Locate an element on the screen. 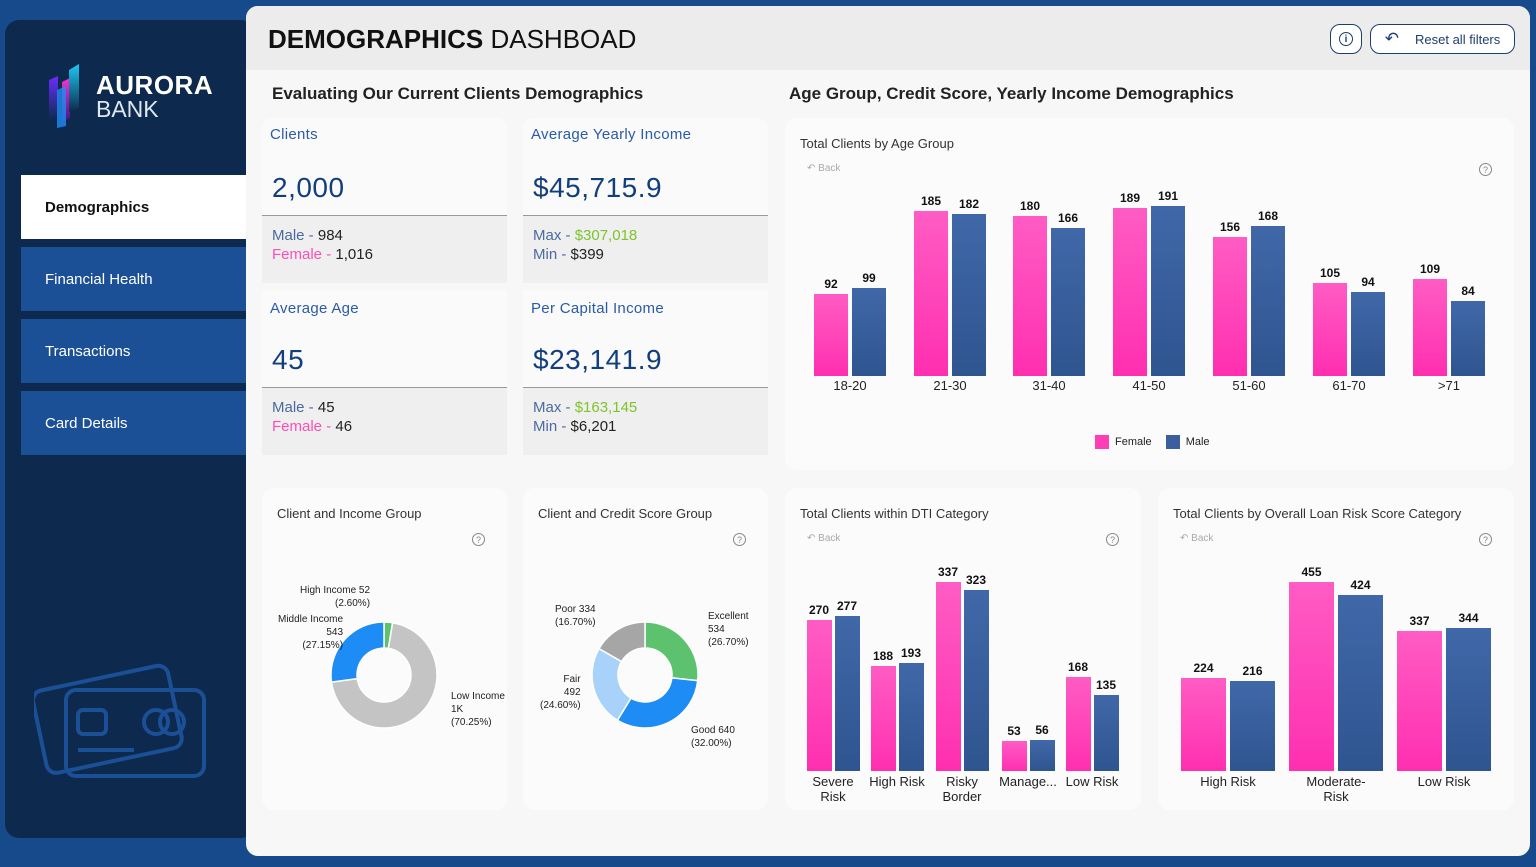 This screenshot has height=867, width=1536. category-label: 41-50 is located at coordinates (1149, 385).